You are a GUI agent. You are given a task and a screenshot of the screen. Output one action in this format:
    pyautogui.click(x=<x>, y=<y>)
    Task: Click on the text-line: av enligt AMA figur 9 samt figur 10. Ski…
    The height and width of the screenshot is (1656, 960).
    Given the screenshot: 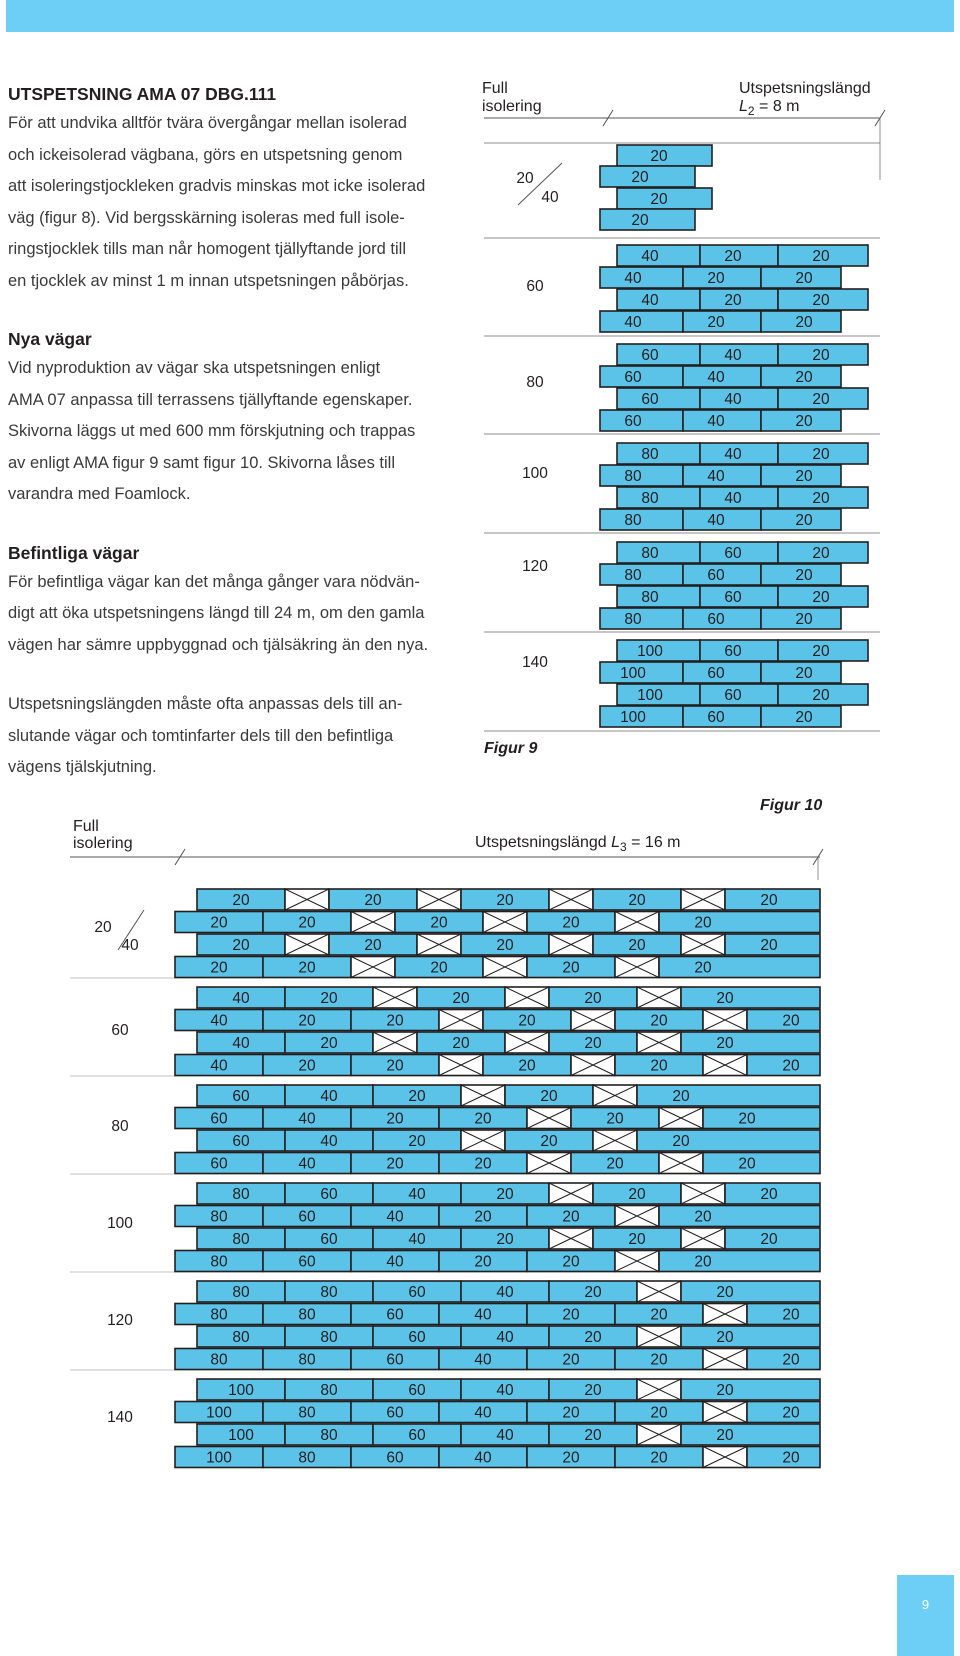 What is the action you would take?
    pyautogui.click(x=202, y=462)
    